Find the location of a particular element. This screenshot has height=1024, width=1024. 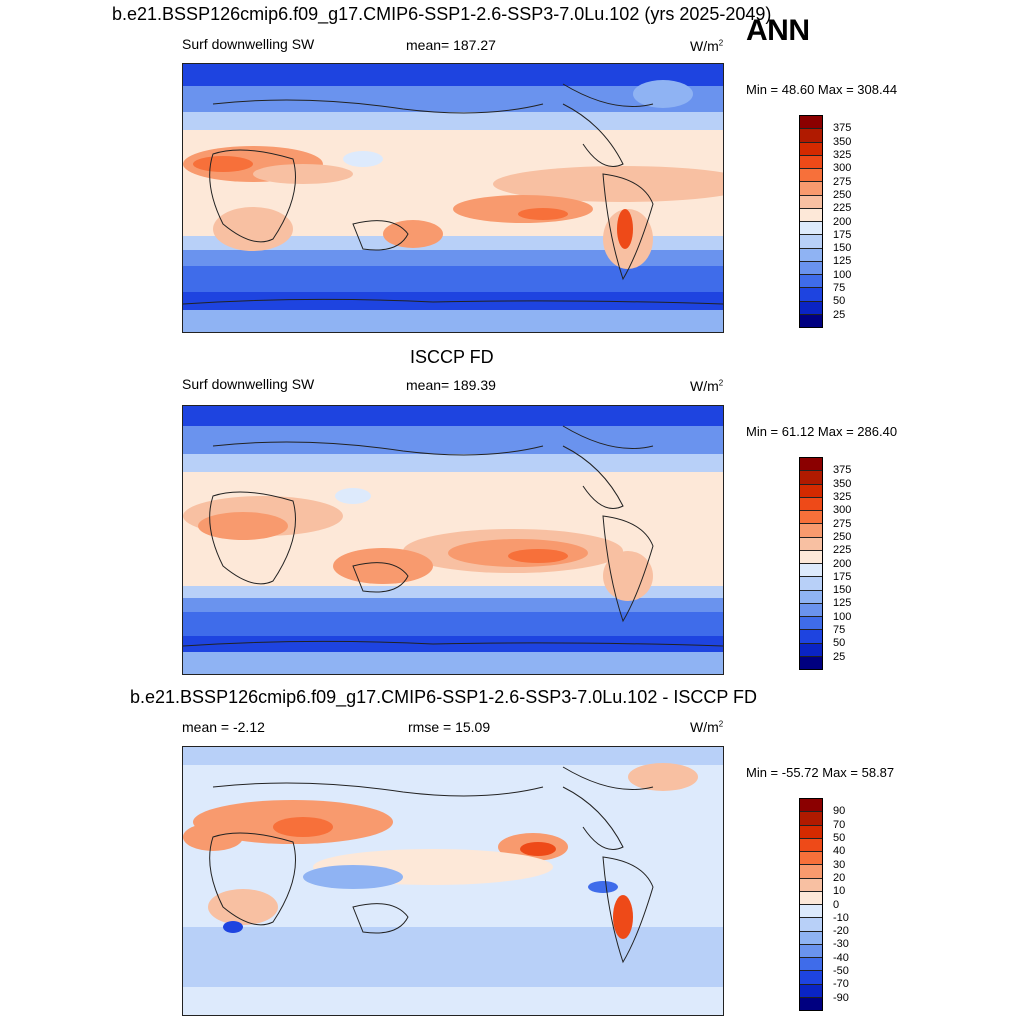

panel3-colorbar is located at coordinates (811, 904).